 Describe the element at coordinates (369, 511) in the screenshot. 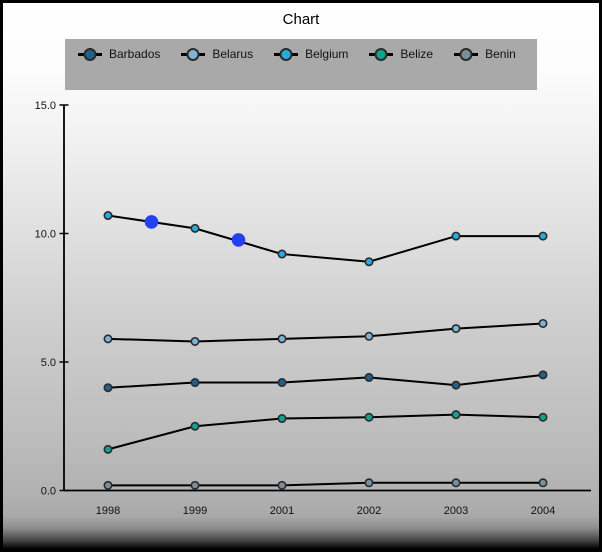

I see `x-axis-tick-label: 2002` at that location.